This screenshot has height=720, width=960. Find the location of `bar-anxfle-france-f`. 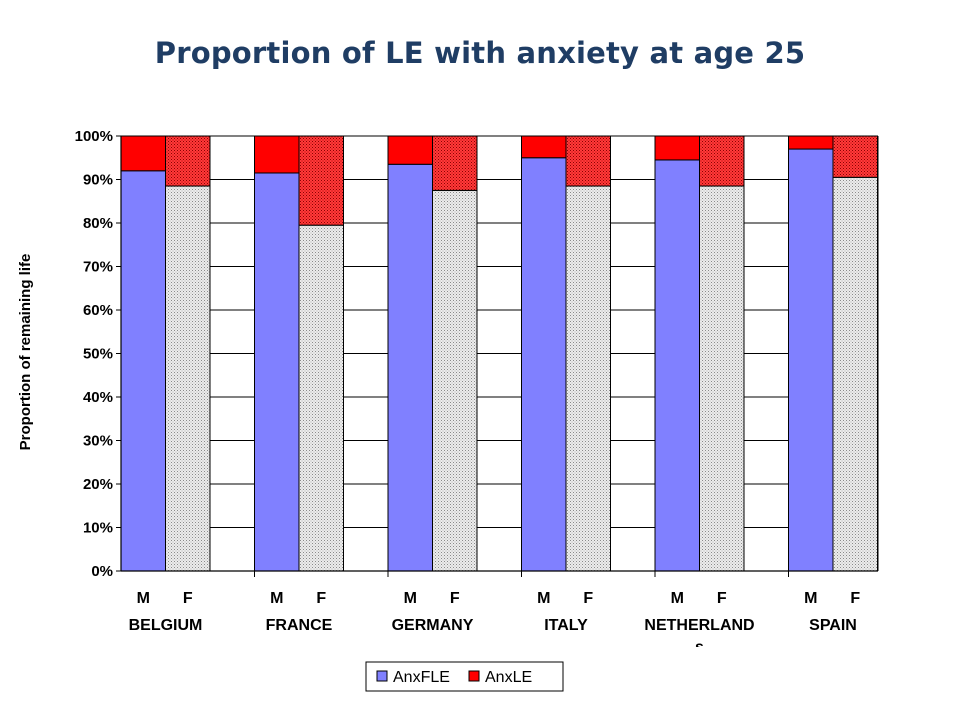

bar-anxfle-france-f is located at coordinates (321, 398).